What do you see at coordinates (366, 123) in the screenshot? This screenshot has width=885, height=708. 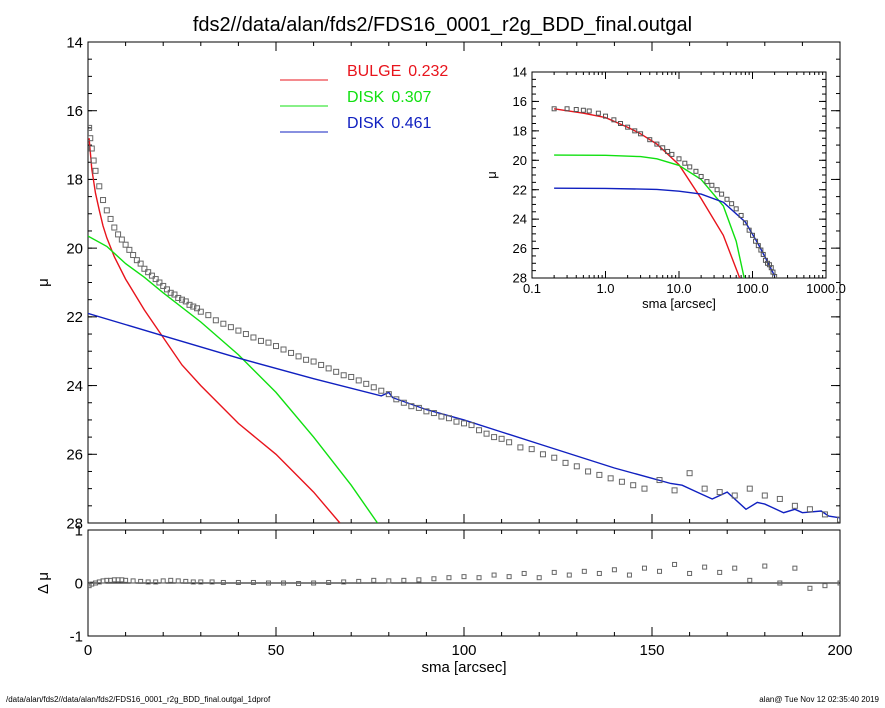 I see `legend-label: DISK` at bounding box center [366, 123].